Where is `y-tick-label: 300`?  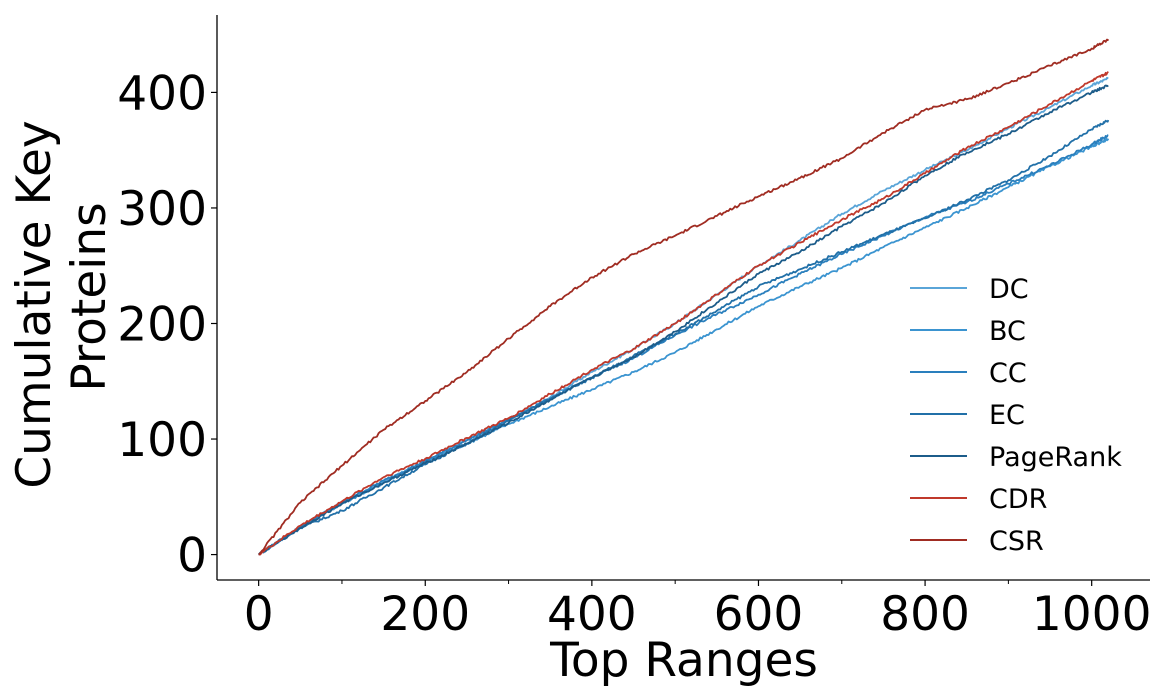 y-tick-label: 300 is located at coordinates (162, 209).